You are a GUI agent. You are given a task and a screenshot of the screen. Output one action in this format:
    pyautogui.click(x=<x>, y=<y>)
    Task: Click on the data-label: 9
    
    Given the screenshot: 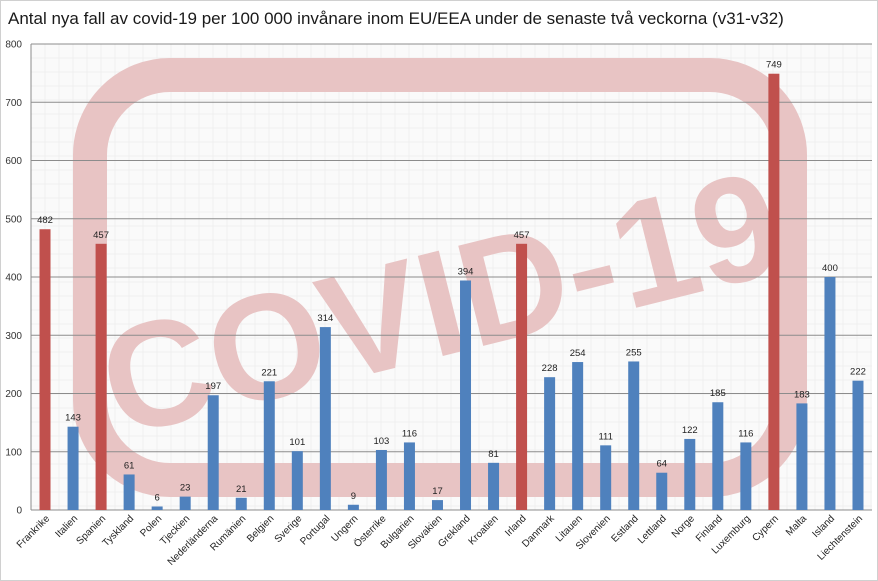 What is the action you would take?
    pyautogui.click(x=353, y=496)
    